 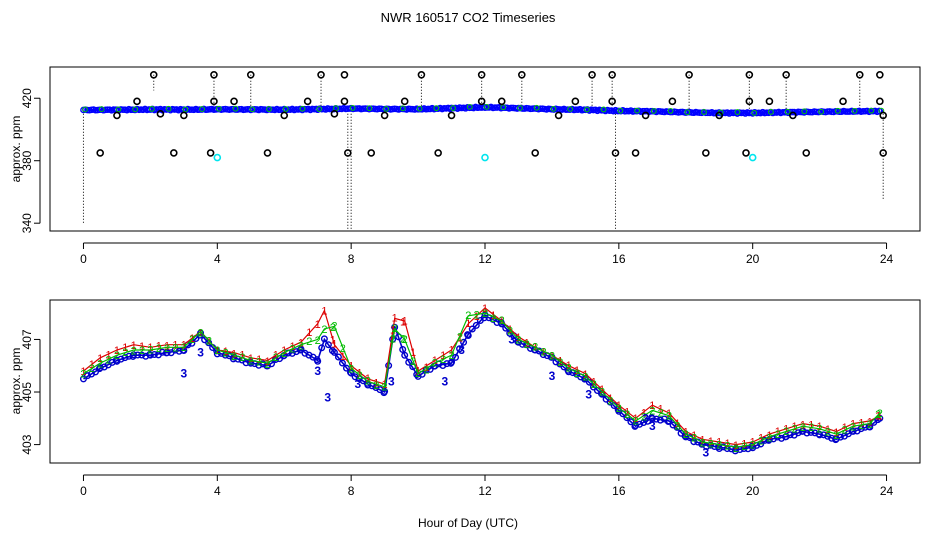 What do you see at coordinates (27, 160) in the screenshot?
I see `y-tick-label: 380` at bounding box center [27, 160].